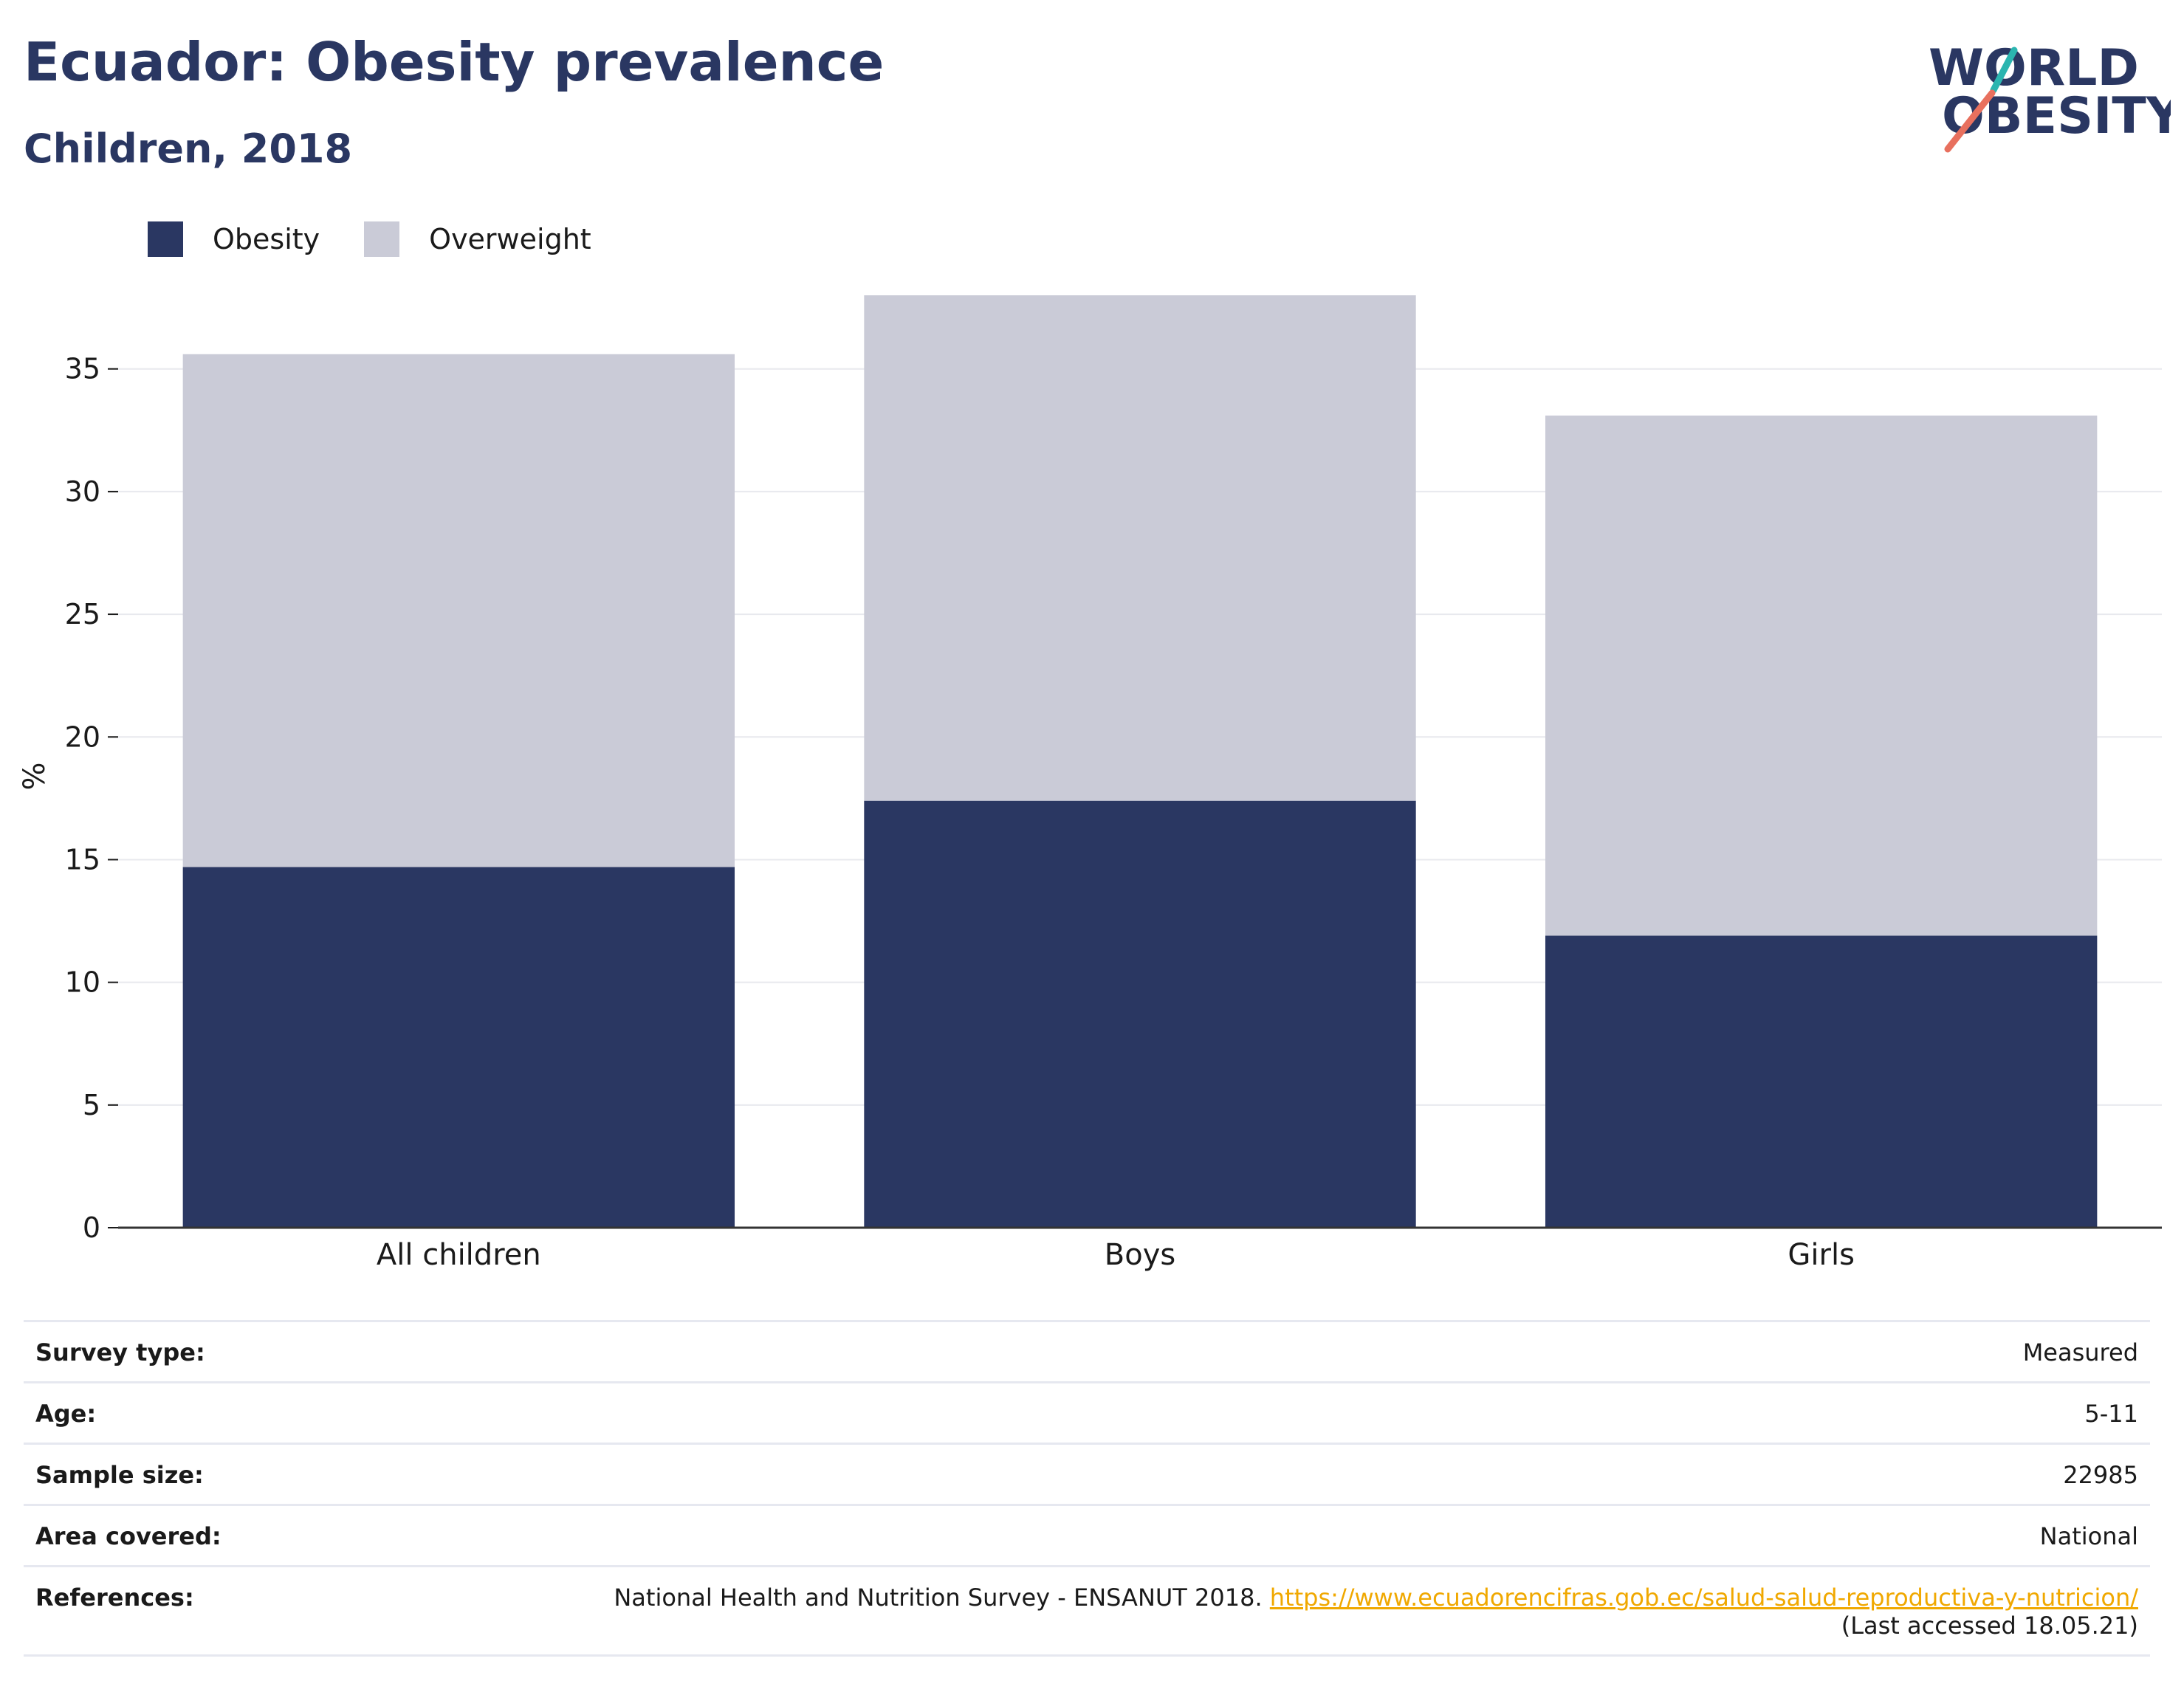  I want to click on bar-overweight-boys, so click(1140, 548).